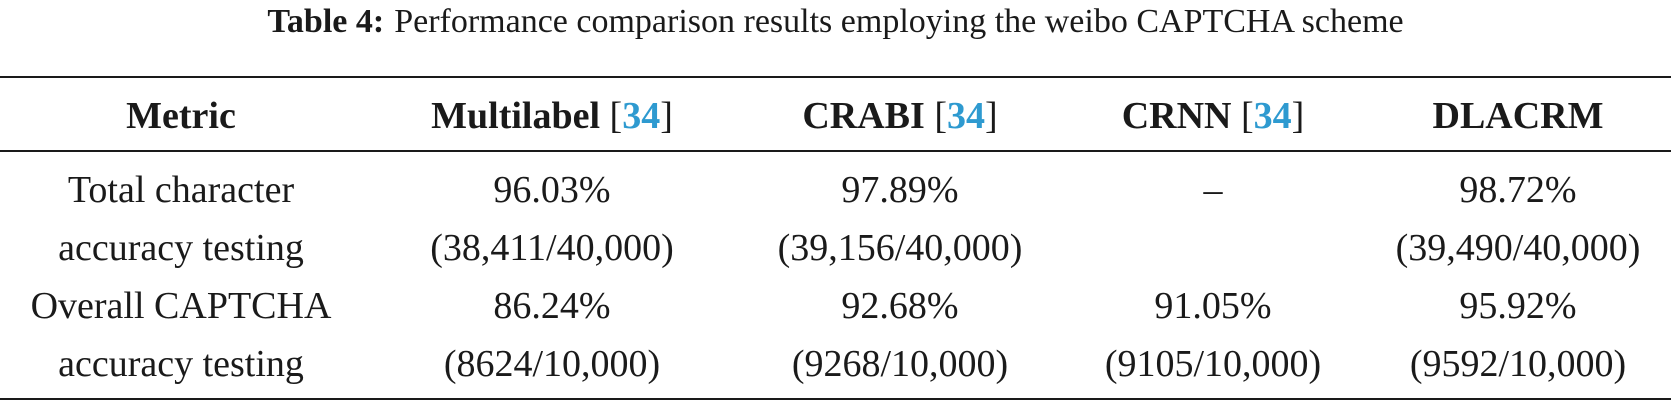 This screenshot has width=1671, height=404. Describe the element at coordinates (181, 248) in the screenshot. I see `row1-metric-line2: accuracy testing` at that location.